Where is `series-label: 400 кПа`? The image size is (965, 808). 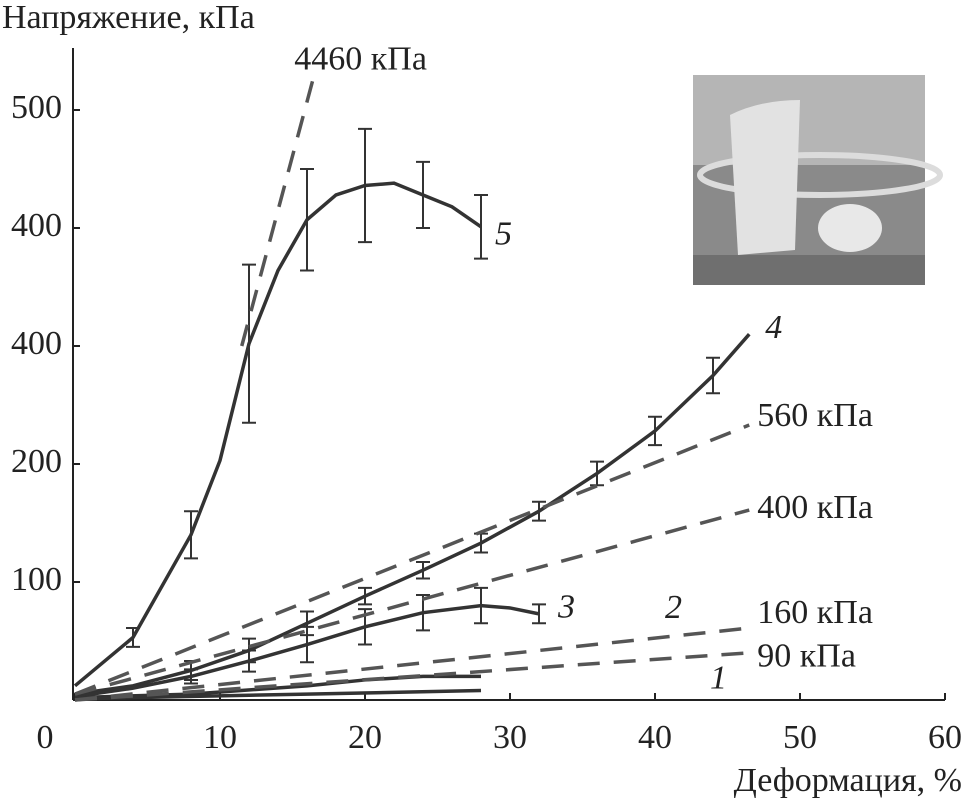 series-label: 400 кПа is located at coordinates (815, 507).